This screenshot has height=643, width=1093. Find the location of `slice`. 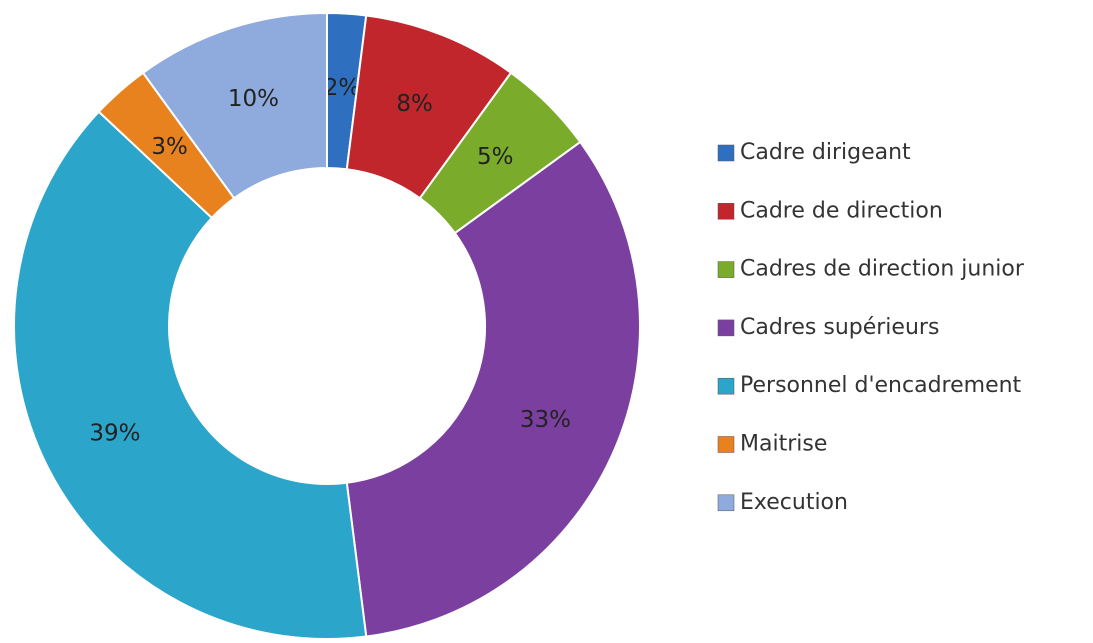

slice is located at coordinates (234, 105).